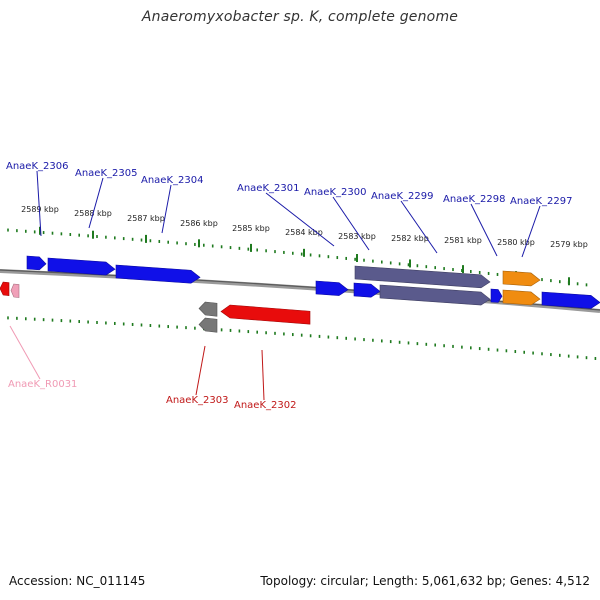  I want to click on scale-tick-label: 2583 kbp, so click(357, 236).